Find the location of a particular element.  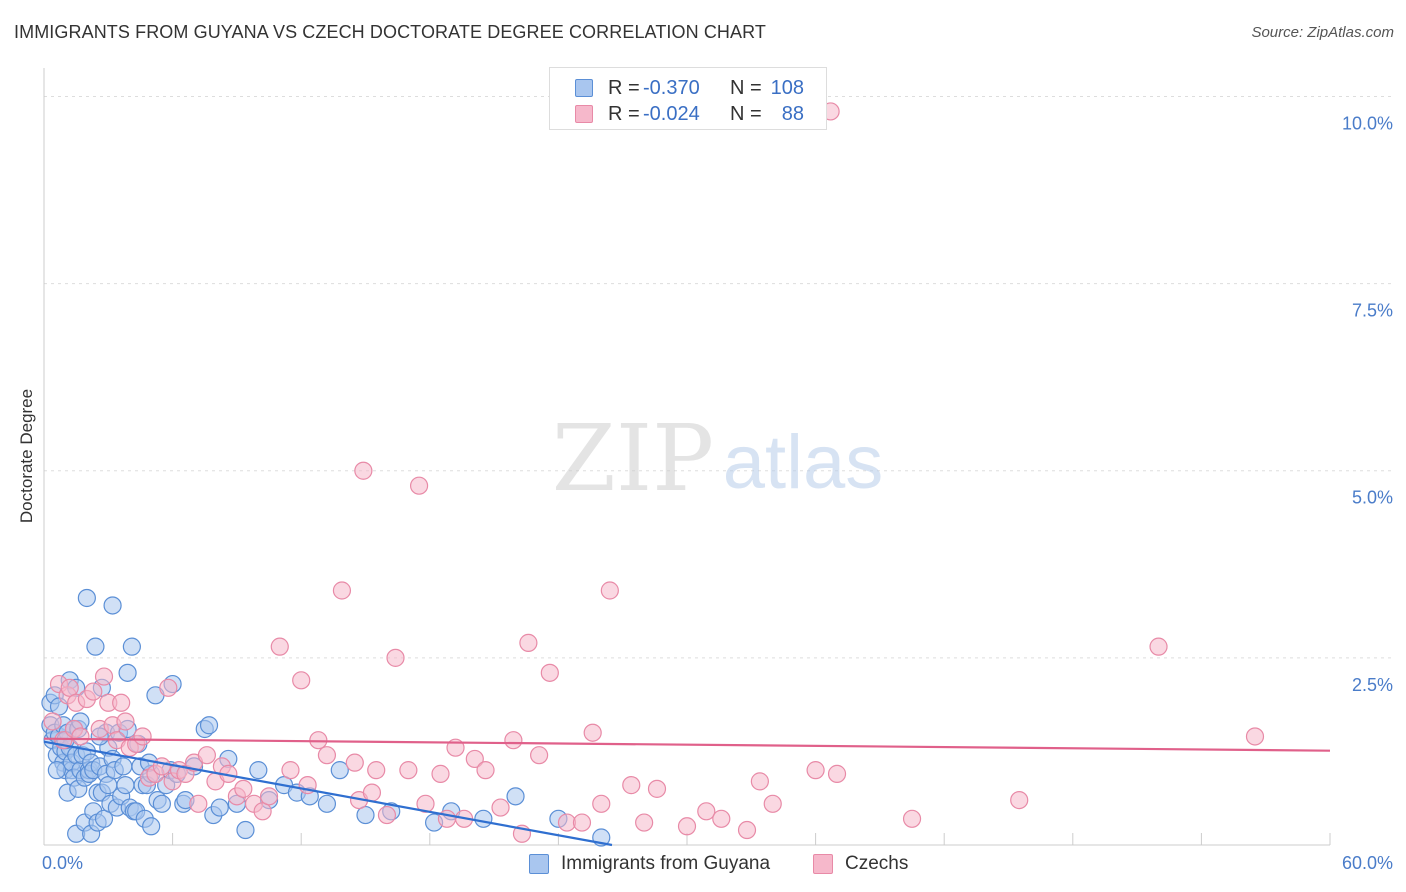

y-tick-label: 5.0% is located at coordinates (1372, 498).